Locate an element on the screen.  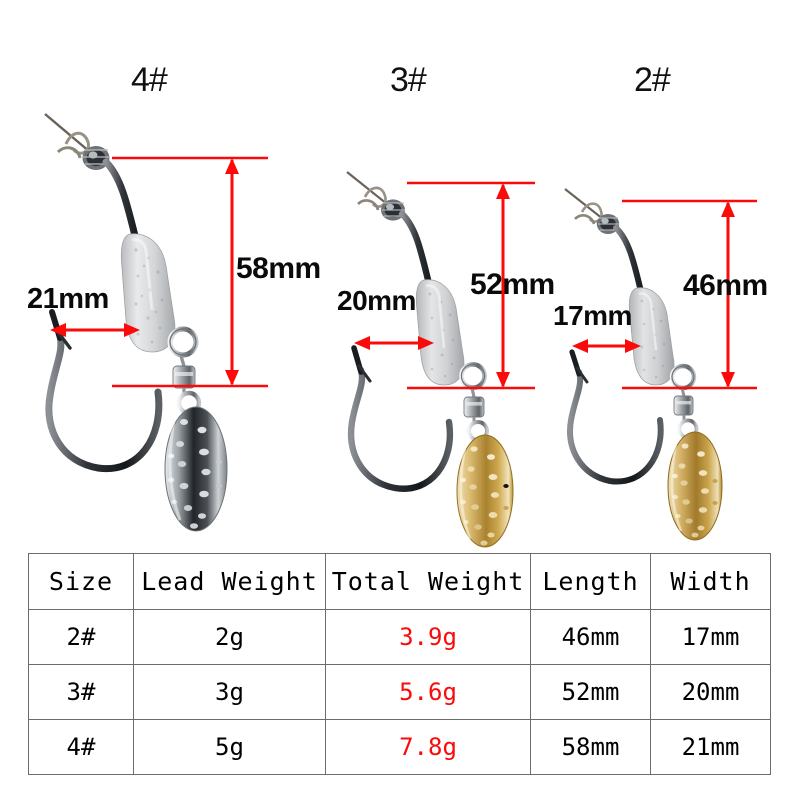
cell-total-weight: 5.6g is located at coordinates (428, 692).